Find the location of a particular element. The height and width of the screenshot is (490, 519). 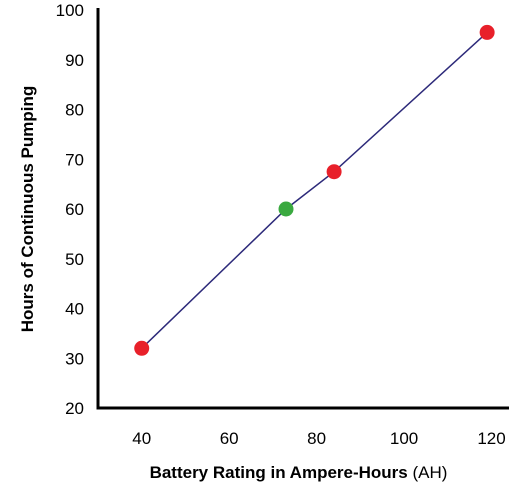

y-tick-label: 70 is located at coordinates (74, 159).